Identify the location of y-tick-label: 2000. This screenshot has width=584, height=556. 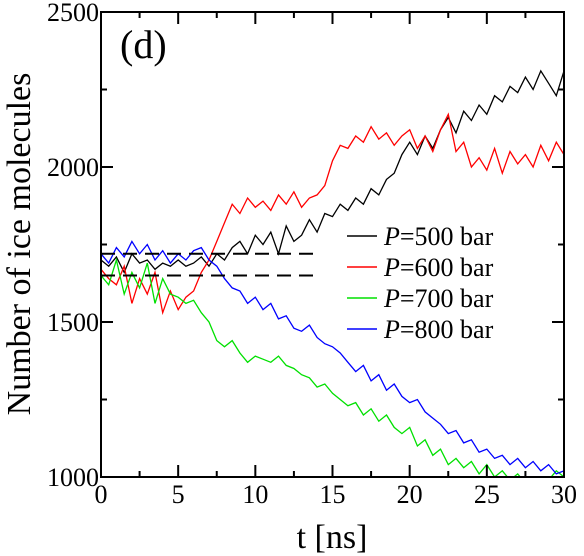
(73, 167).